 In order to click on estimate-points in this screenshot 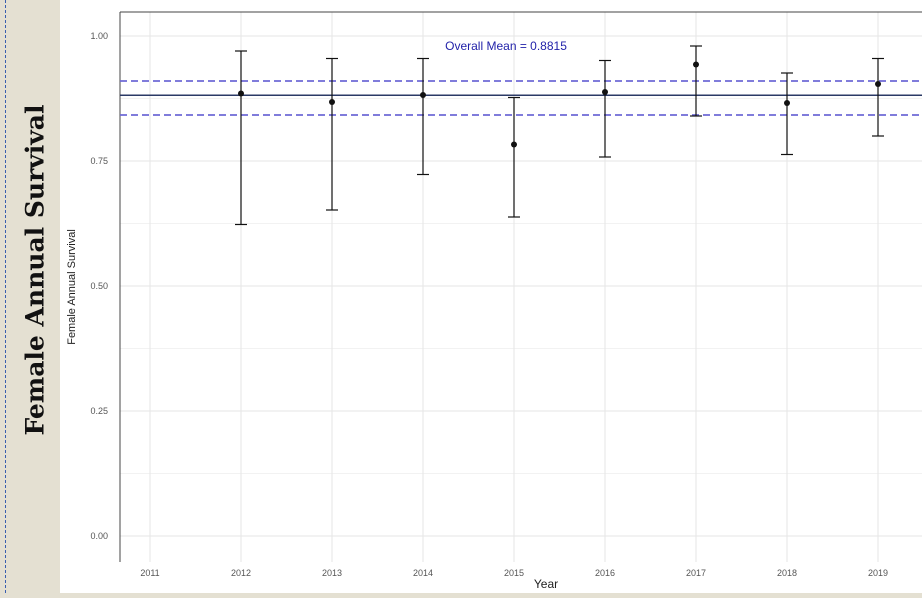, I will do `click(559, 104)`.